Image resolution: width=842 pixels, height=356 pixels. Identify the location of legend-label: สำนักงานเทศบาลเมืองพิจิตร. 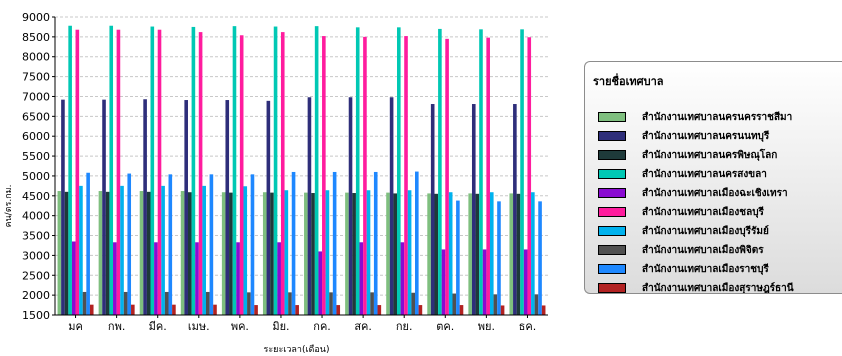
(703, 250).